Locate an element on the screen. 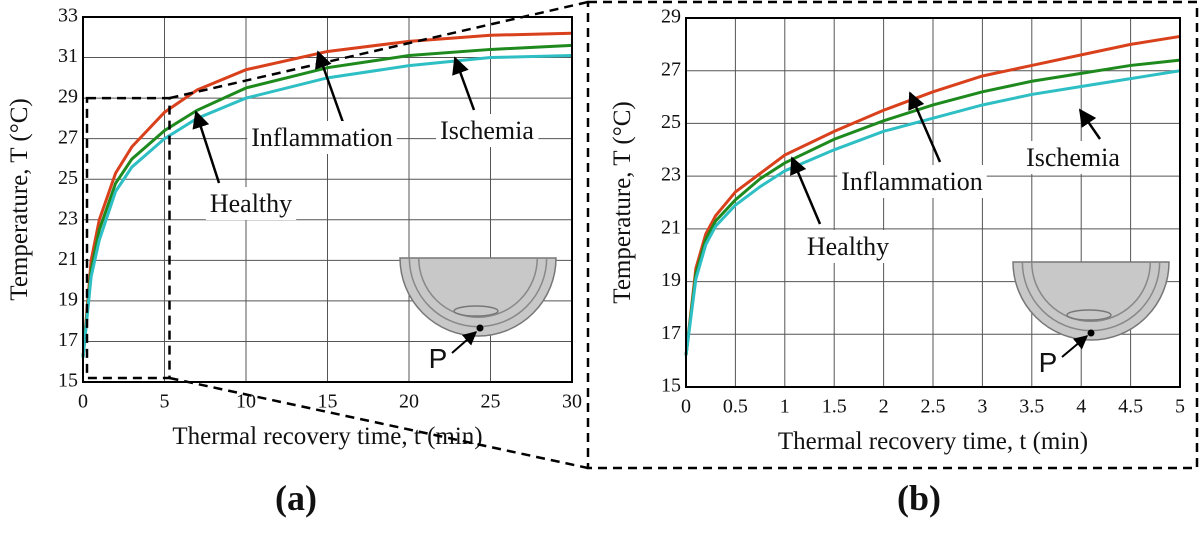 The height and width of the screenshot is (533, 1200). y-tick-label: 33 is located at coordinates (68, 16).